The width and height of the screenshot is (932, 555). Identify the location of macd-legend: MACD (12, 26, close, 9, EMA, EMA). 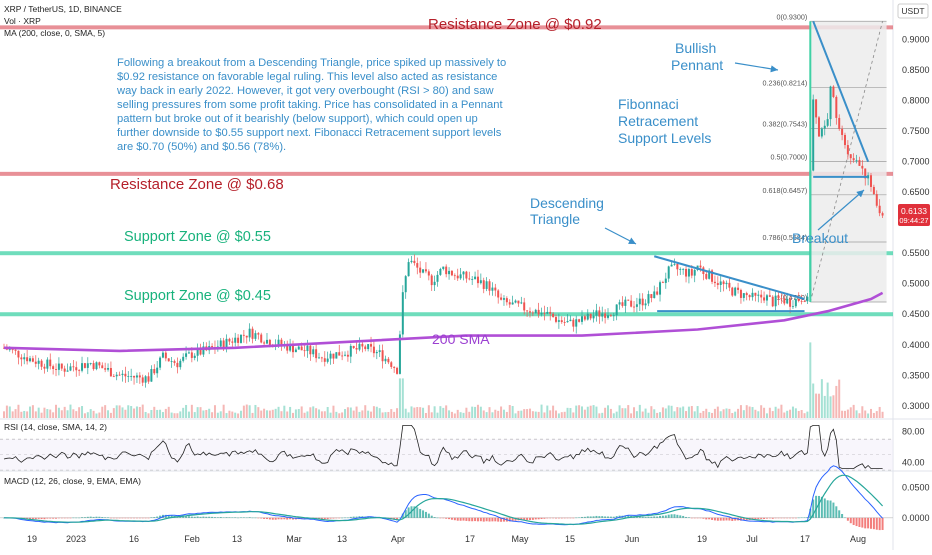
(72, 481).